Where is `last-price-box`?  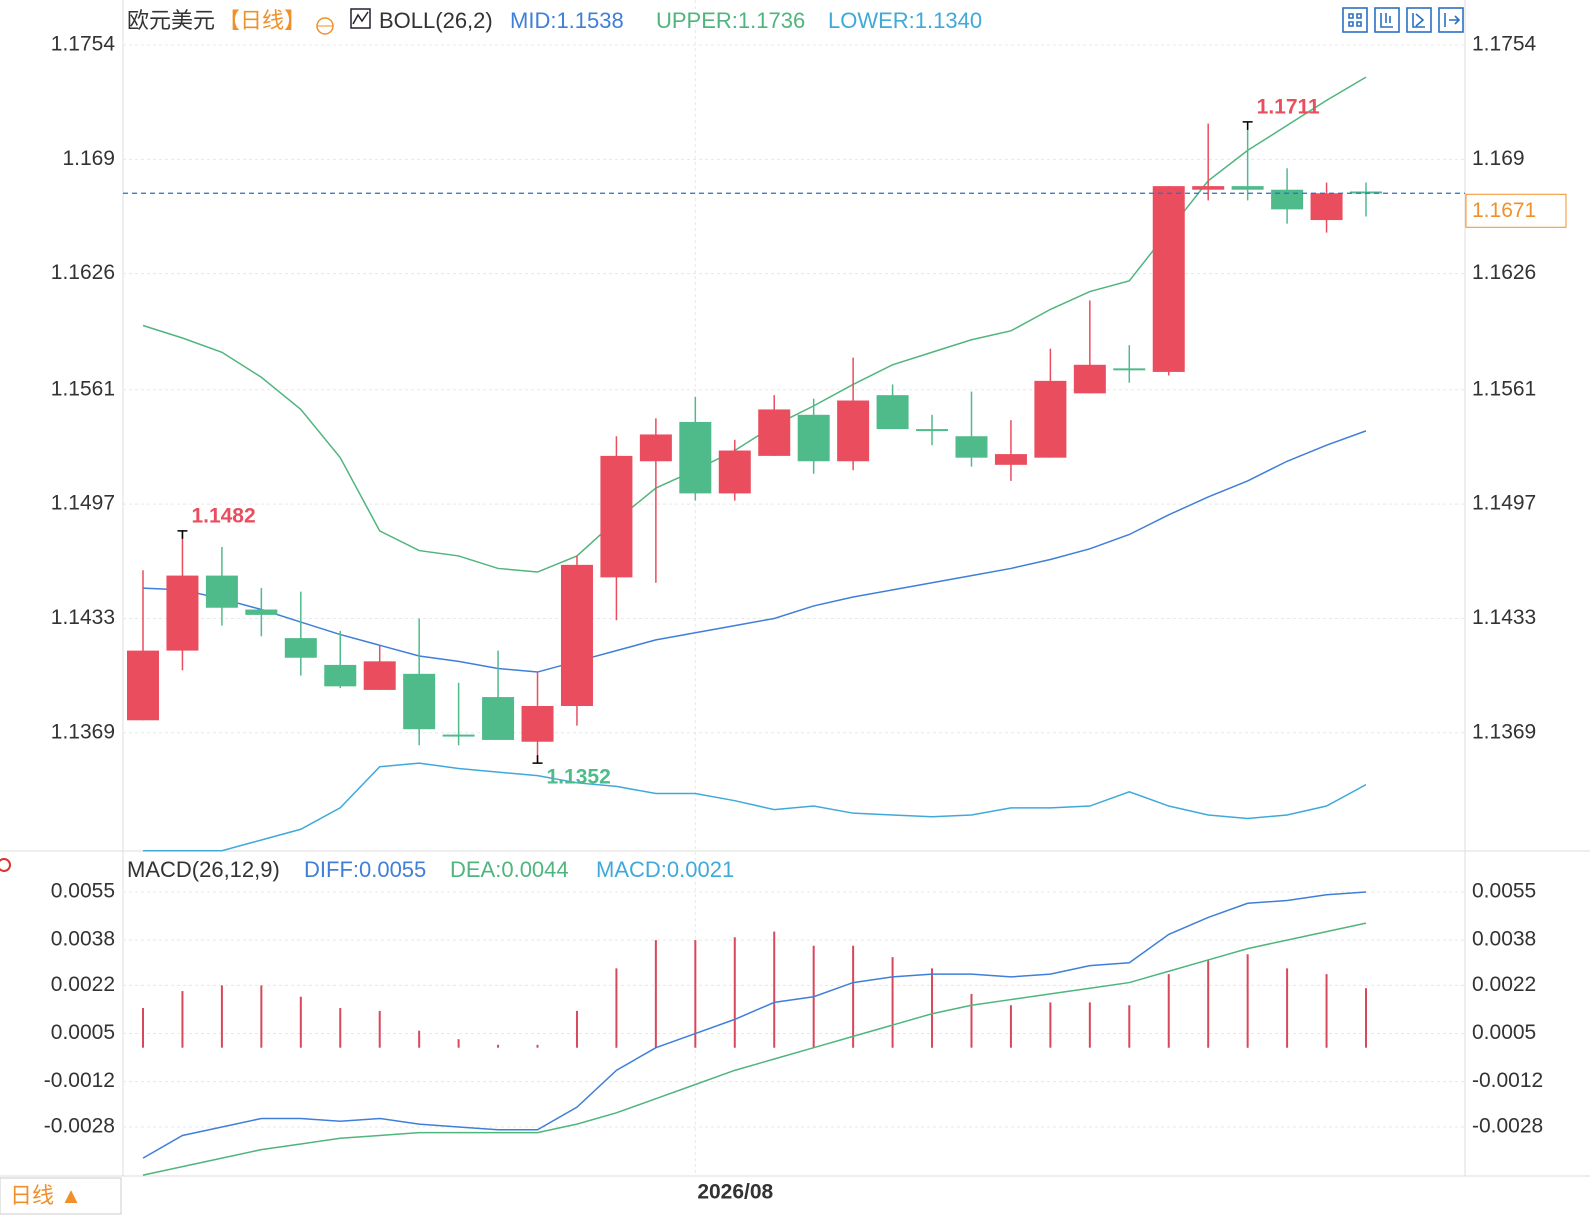 last-price-box is located at coordinates (1516, 210).